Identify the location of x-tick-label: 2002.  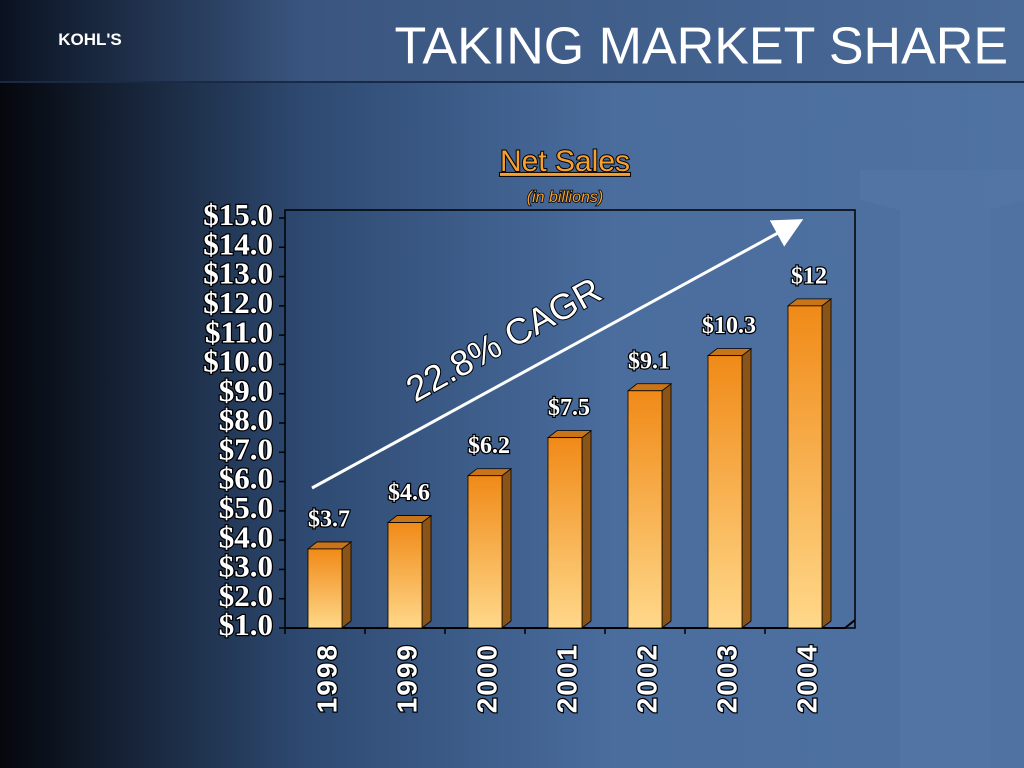
(646, 678).